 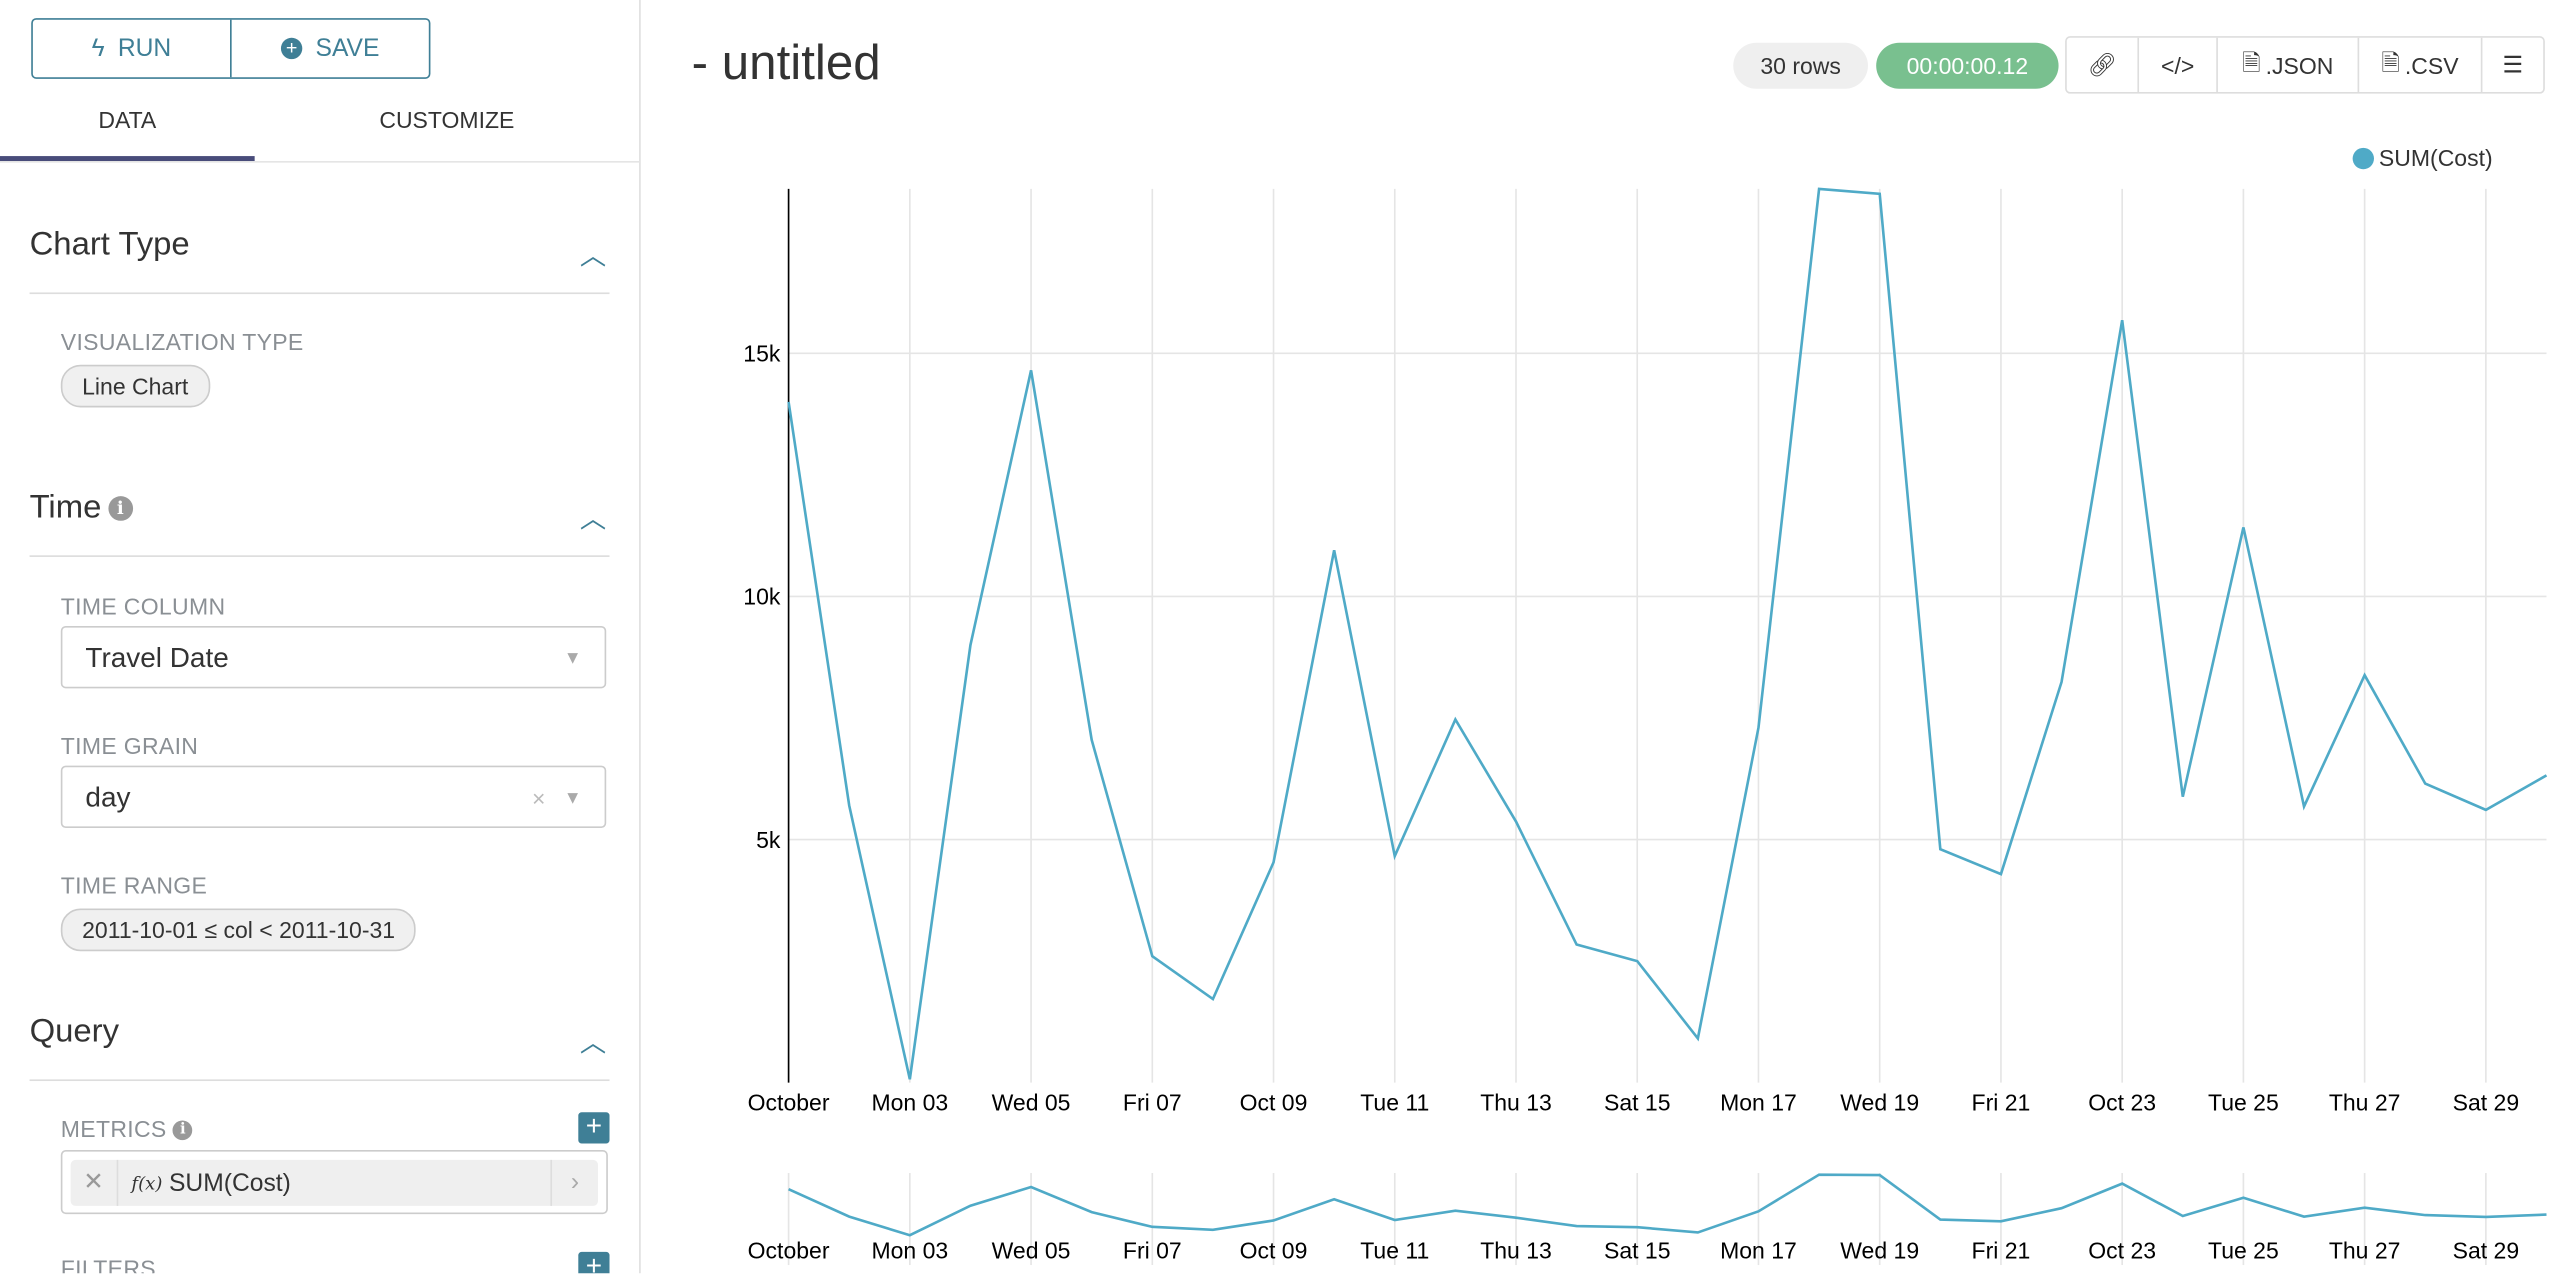 I want to click on function-icon: f(x), so click(x=147, y=1183).